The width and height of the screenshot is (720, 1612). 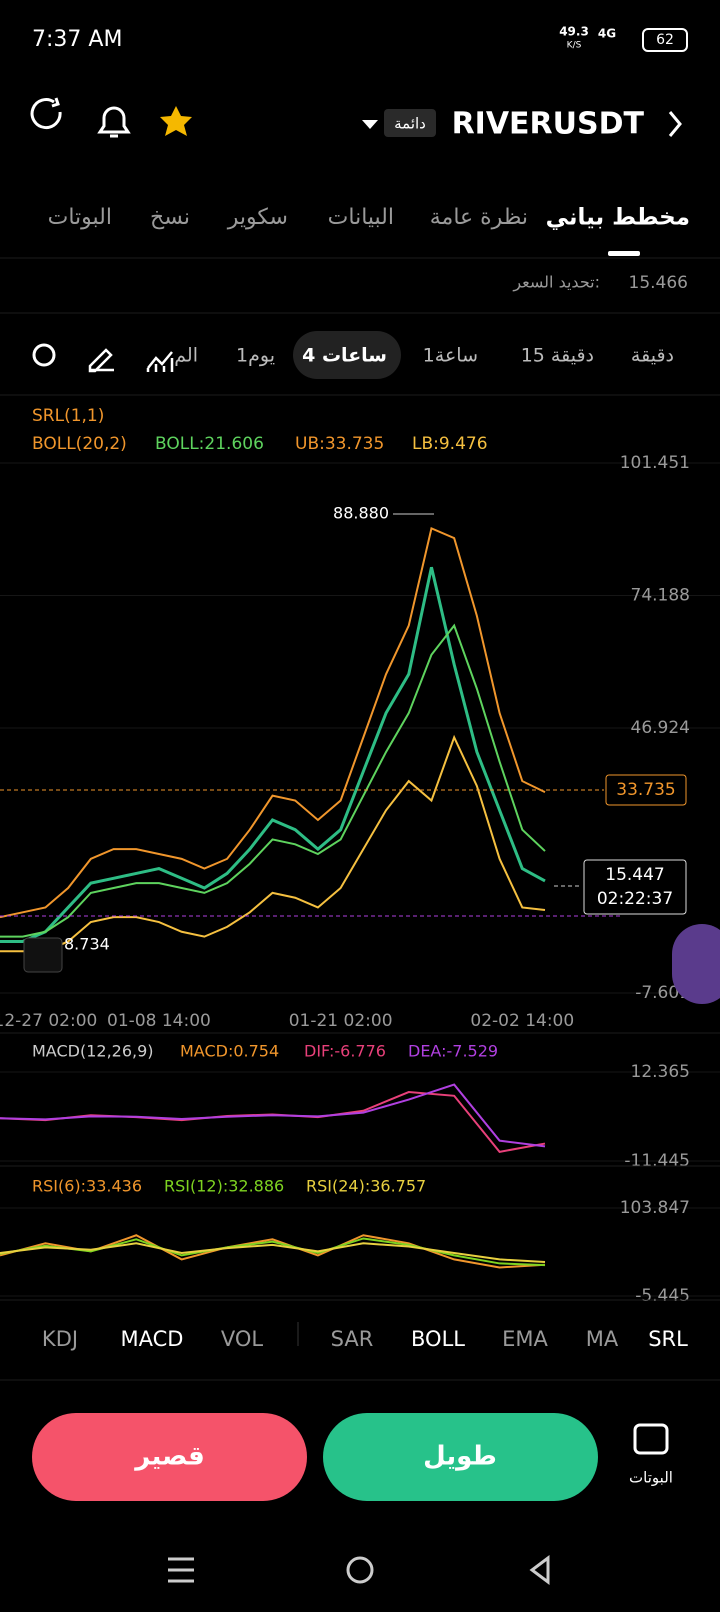 What do you see at coordinates (522, 1021) in the screenshot?
I see `x-tick-label: 02-02 14:00` at bounding box center [522, 1021].